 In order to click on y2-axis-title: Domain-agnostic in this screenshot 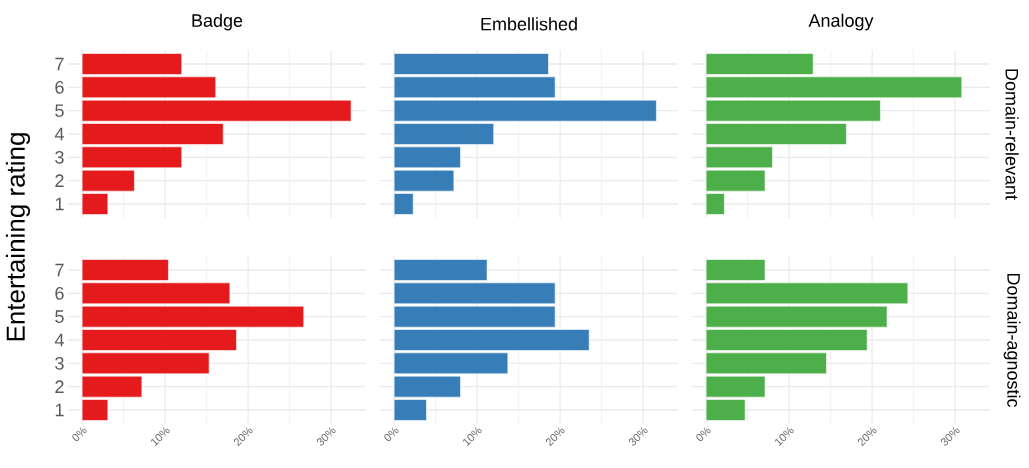, I will do `click(1012, 340)`.